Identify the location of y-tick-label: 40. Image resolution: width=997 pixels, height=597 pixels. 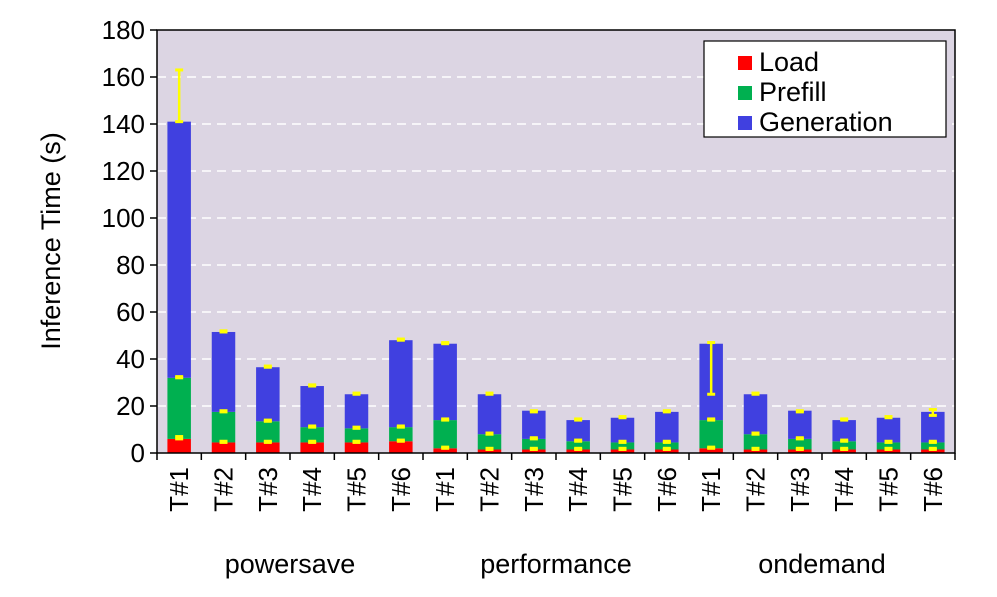
(130, 359).